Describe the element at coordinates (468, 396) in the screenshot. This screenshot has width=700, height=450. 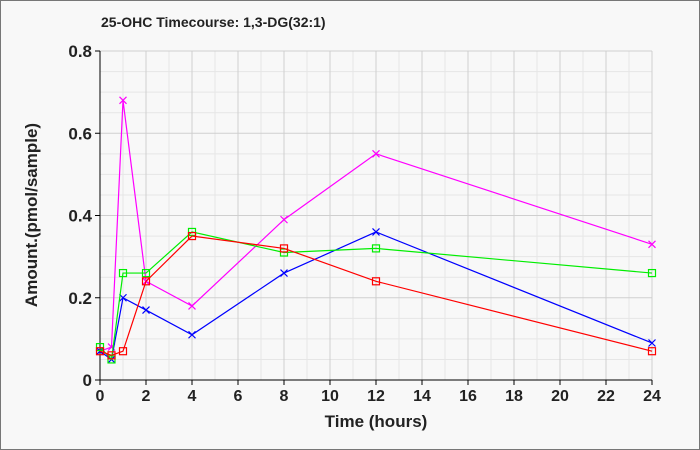
I see `x-tick-label: 16` at that location.